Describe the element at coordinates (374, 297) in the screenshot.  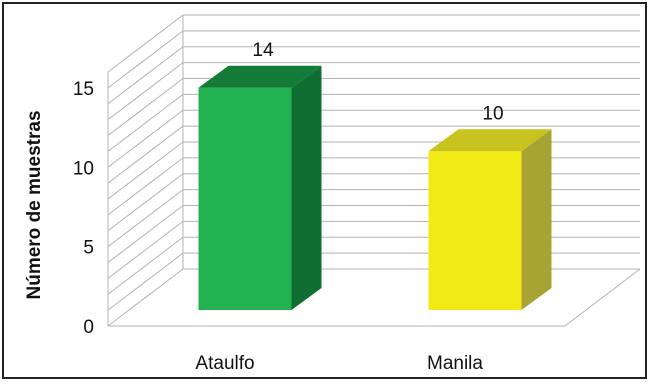
I see `axes` at that location.